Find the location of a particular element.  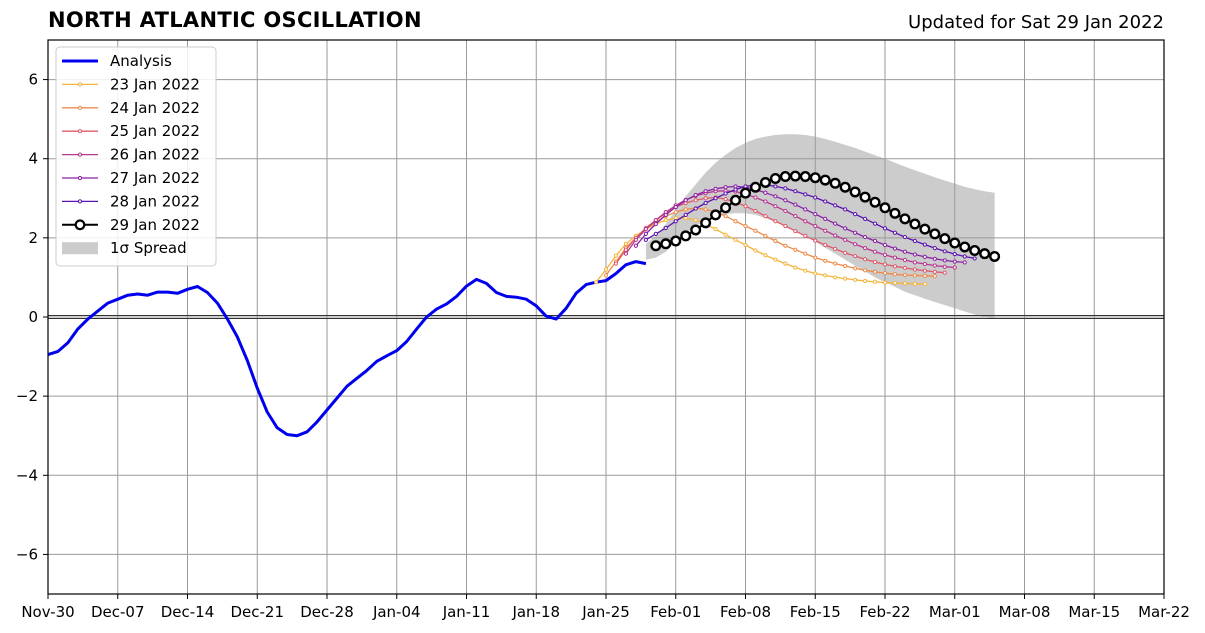

y-tick-label: −4 is located at coordinates (27, 475).